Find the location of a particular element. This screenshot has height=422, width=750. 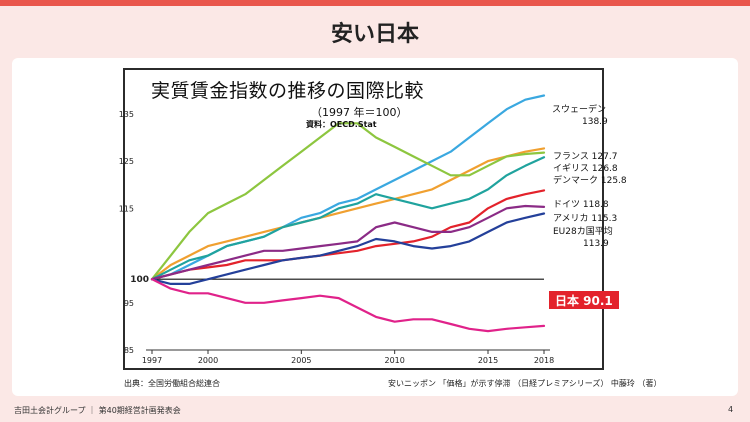

chart-title: 実質賃金指数の推移の国際比較 is located at coordinates (288, 91).